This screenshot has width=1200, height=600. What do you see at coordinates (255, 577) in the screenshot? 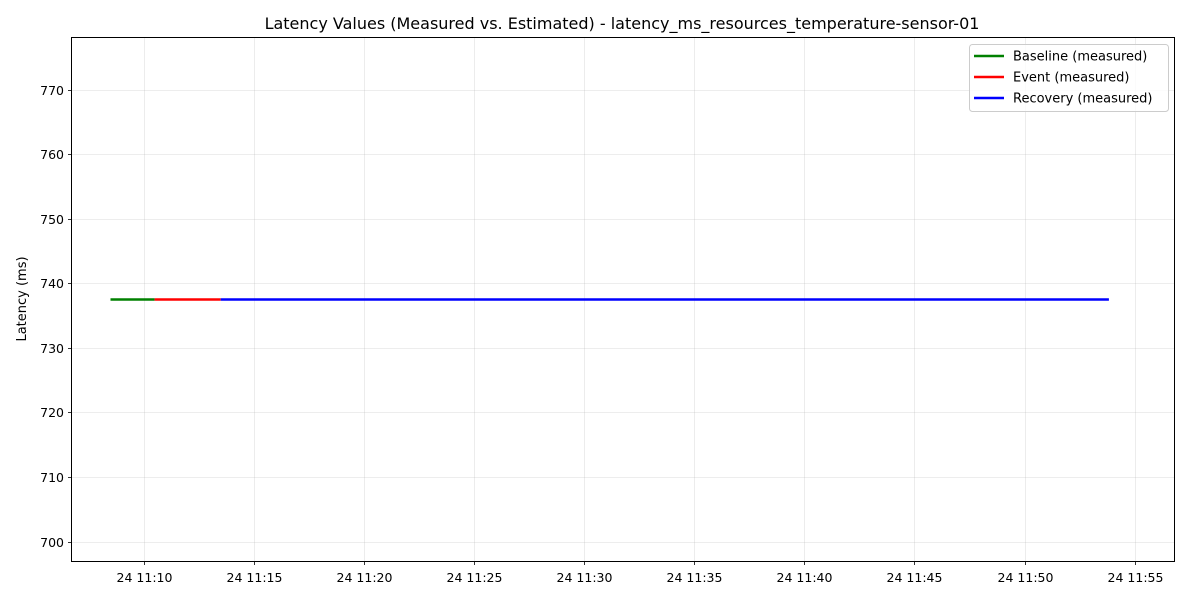
I see `x-tick-label: 24 11:15` at bounding box center [255, 577].